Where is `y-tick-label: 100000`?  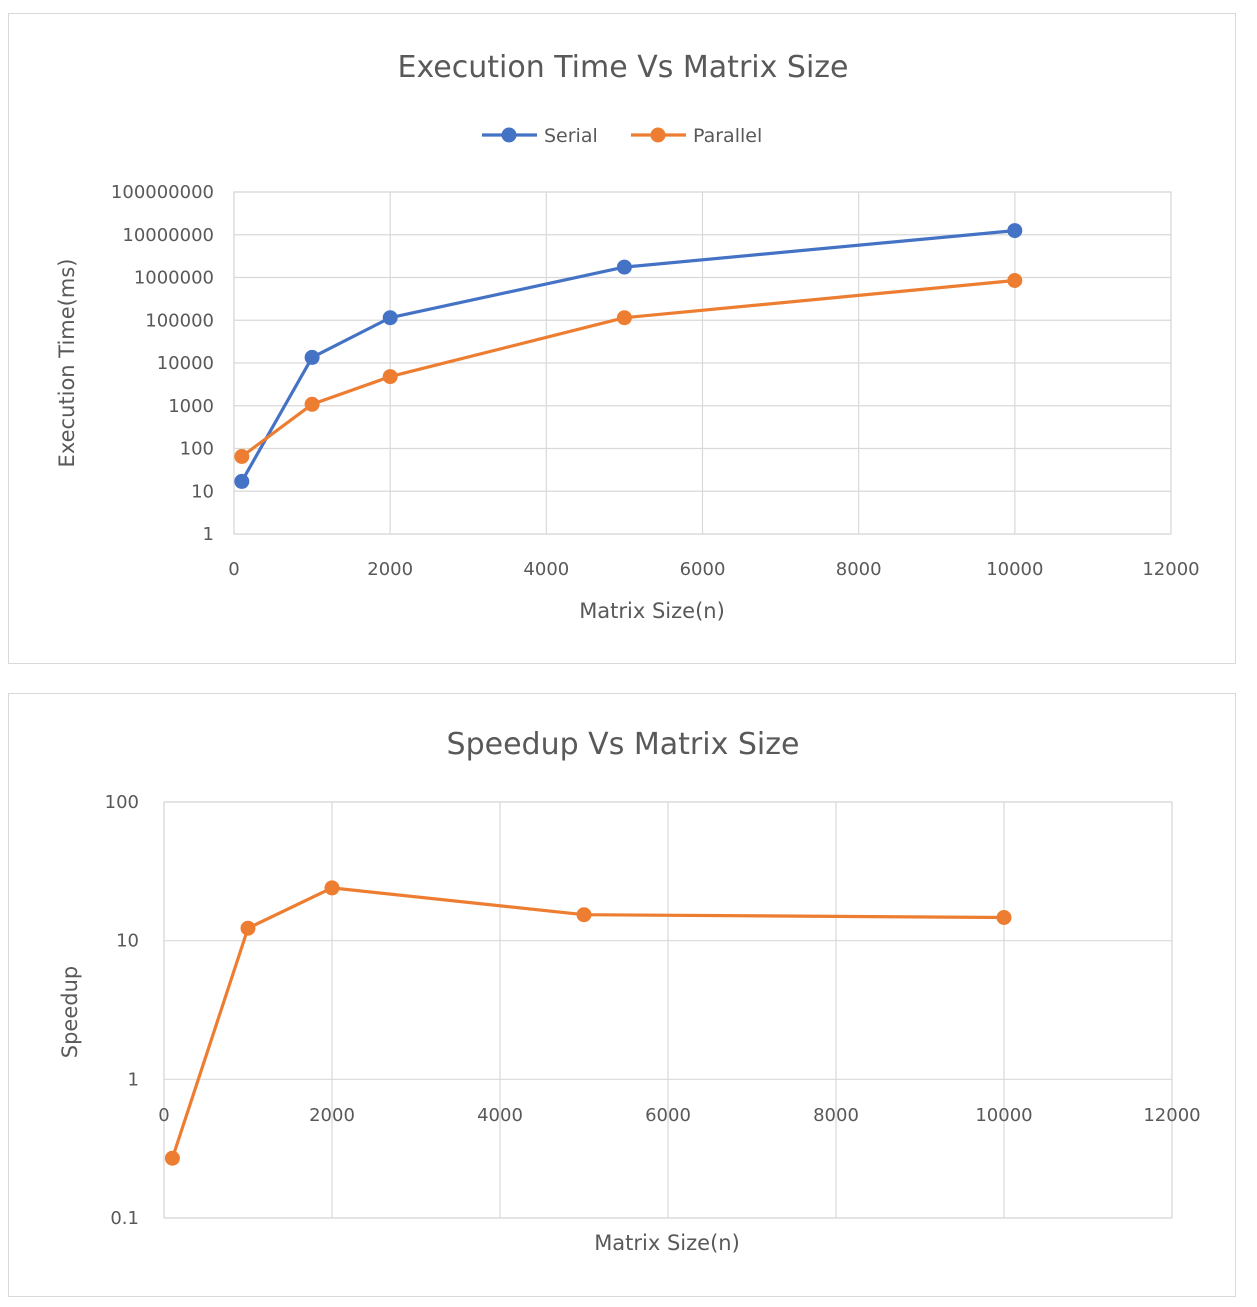 y-tick-label: 100000 is located at coordinates (179, 320).